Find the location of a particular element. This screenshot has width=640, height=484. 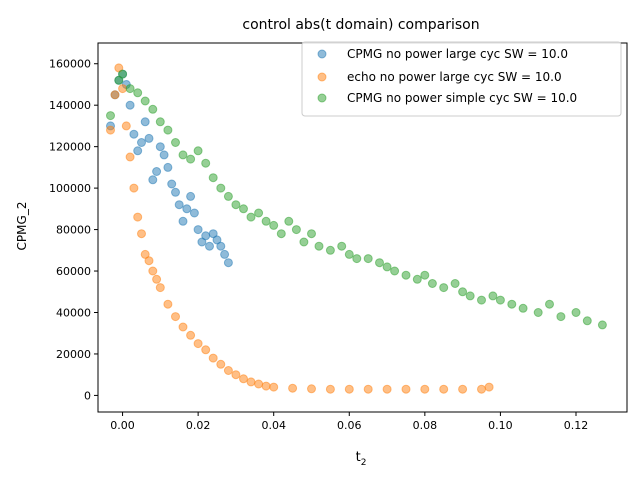

chart-title: control abs(t domain) comparison is located at coordinates (360, 25).